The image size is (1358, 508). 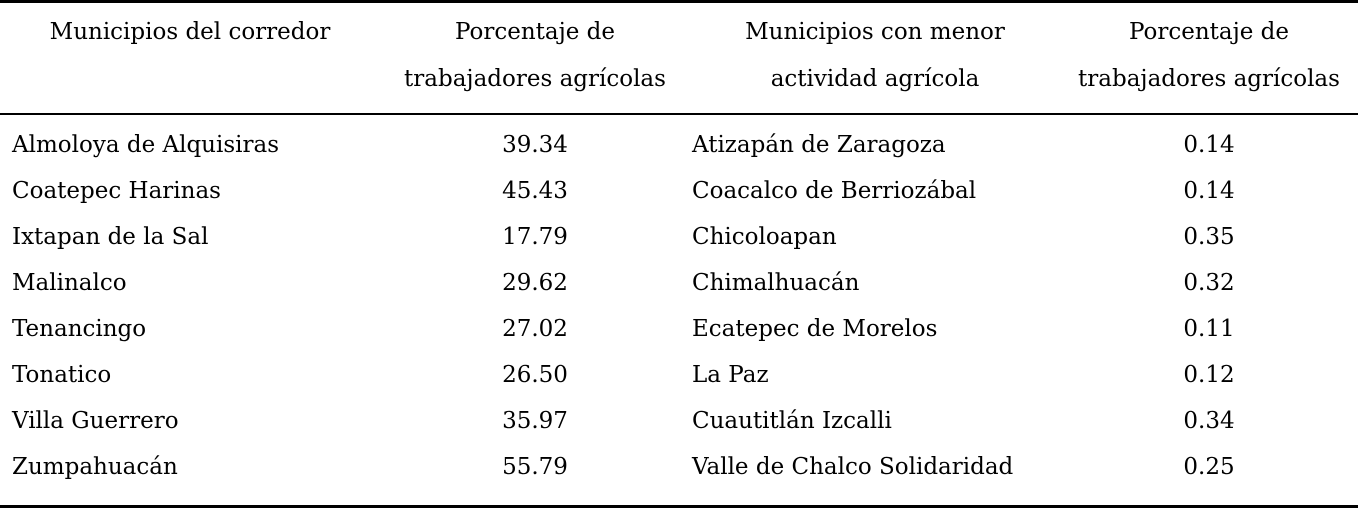 What do you see at coordinates (1209, 283) in the screenshot?
I see `cell-lowest-pct: 0.32` at bounding box center [1209, 283].